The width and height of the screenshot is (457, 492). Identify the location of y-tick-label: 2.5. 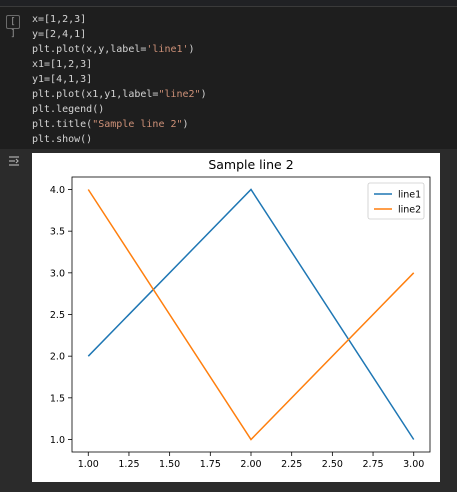
(57, 315).